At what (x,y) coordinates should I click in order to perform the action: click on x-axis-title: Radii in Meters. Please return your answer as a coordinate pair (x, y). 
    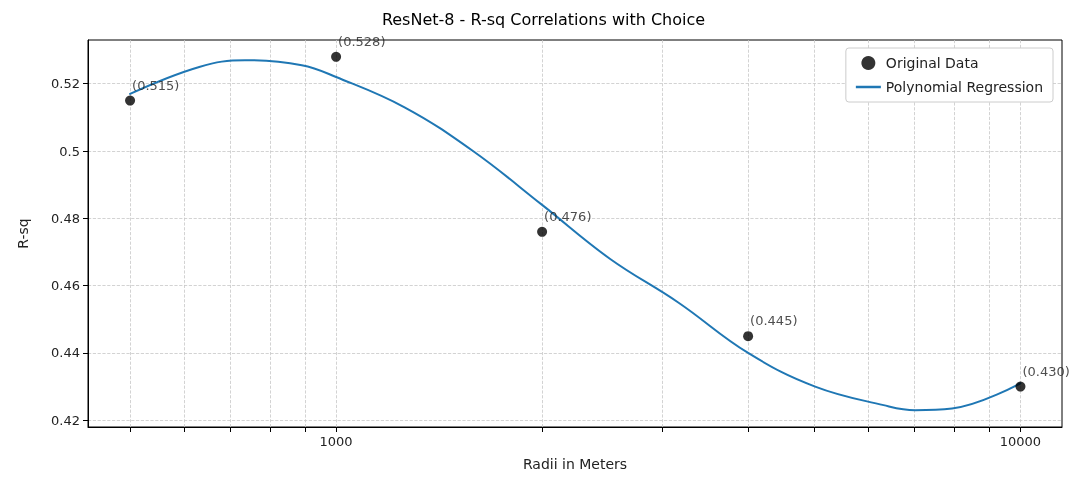
    Looking at the image, I should click on (575, 464).